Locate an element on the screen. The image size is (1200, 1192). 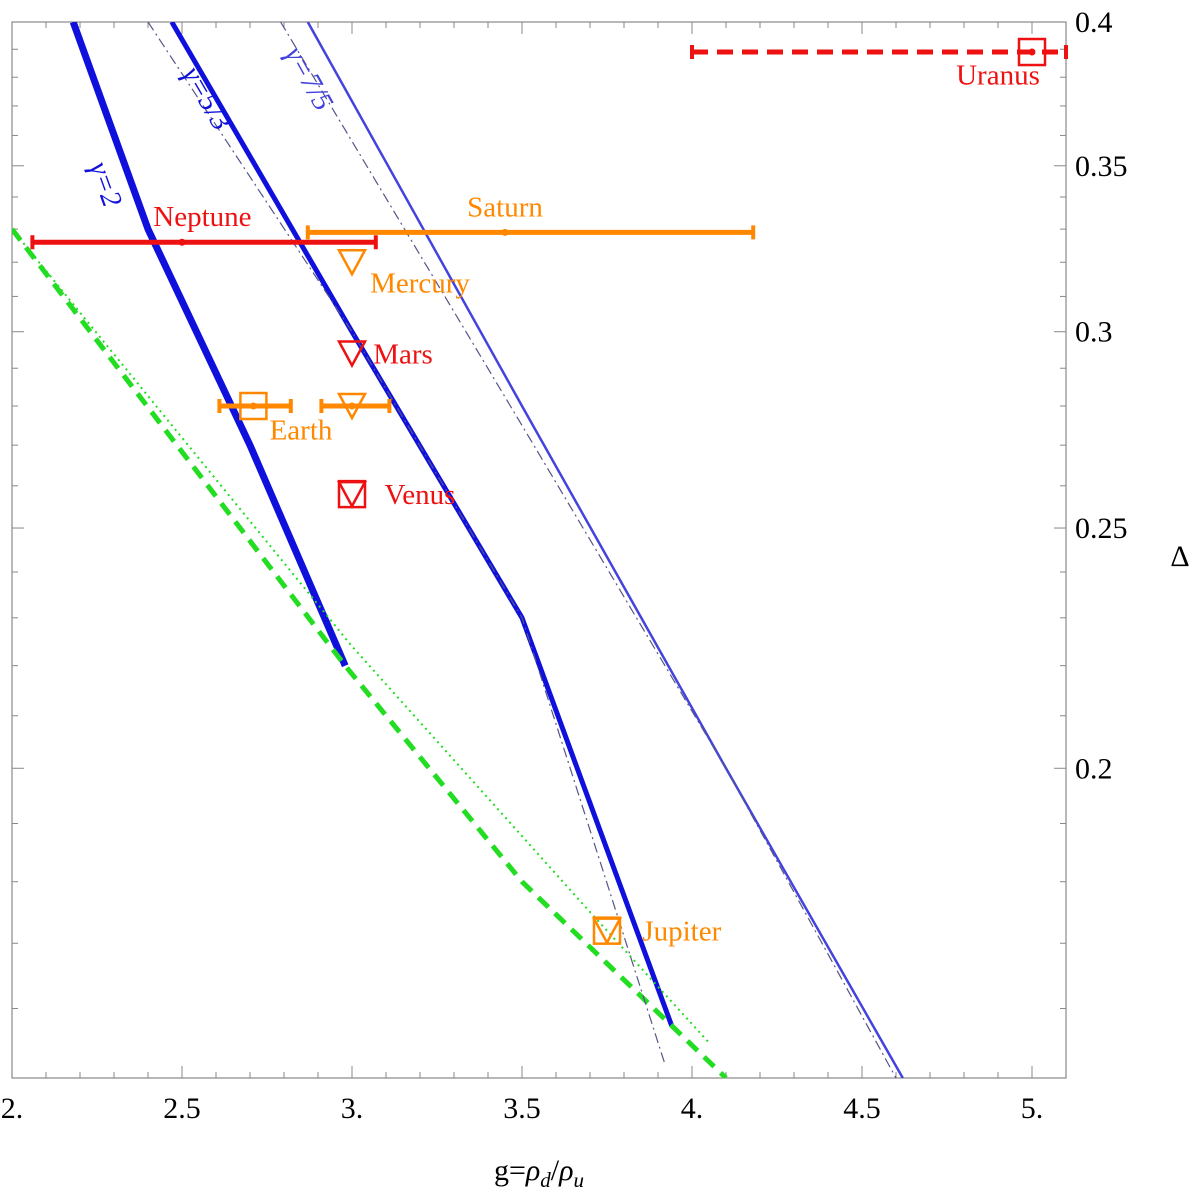
planet-label: Saturn is located at coordinates (505, 208).